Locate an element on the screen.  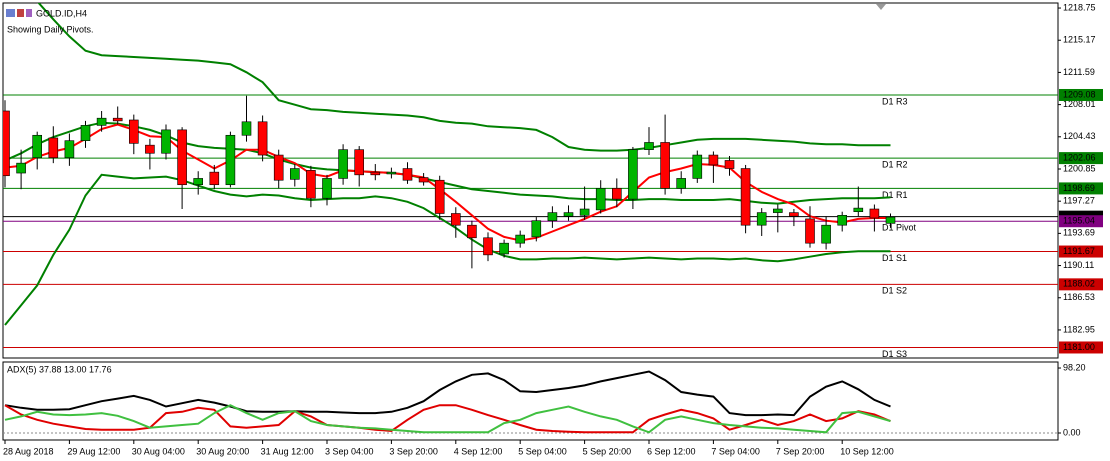
x-tick-label: 5 Sep 04:00 is located at coordinates (542, 451).